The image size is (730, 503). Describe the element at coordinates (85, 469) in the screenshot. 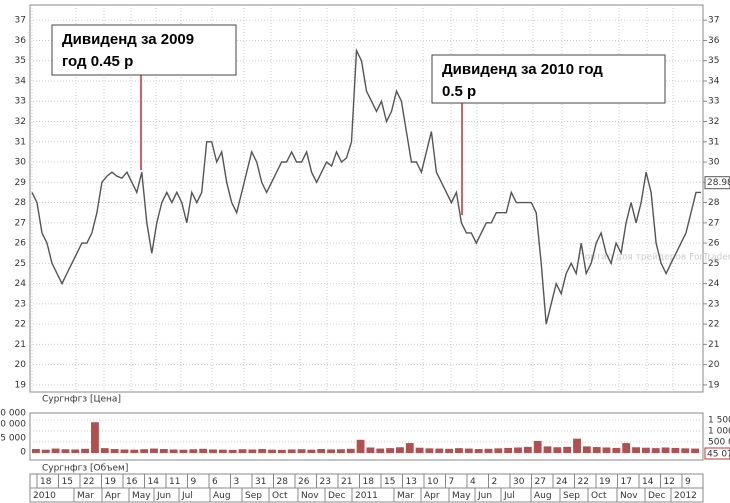

I see `volume-legend: Сургнфгз [Объем]` at that location.